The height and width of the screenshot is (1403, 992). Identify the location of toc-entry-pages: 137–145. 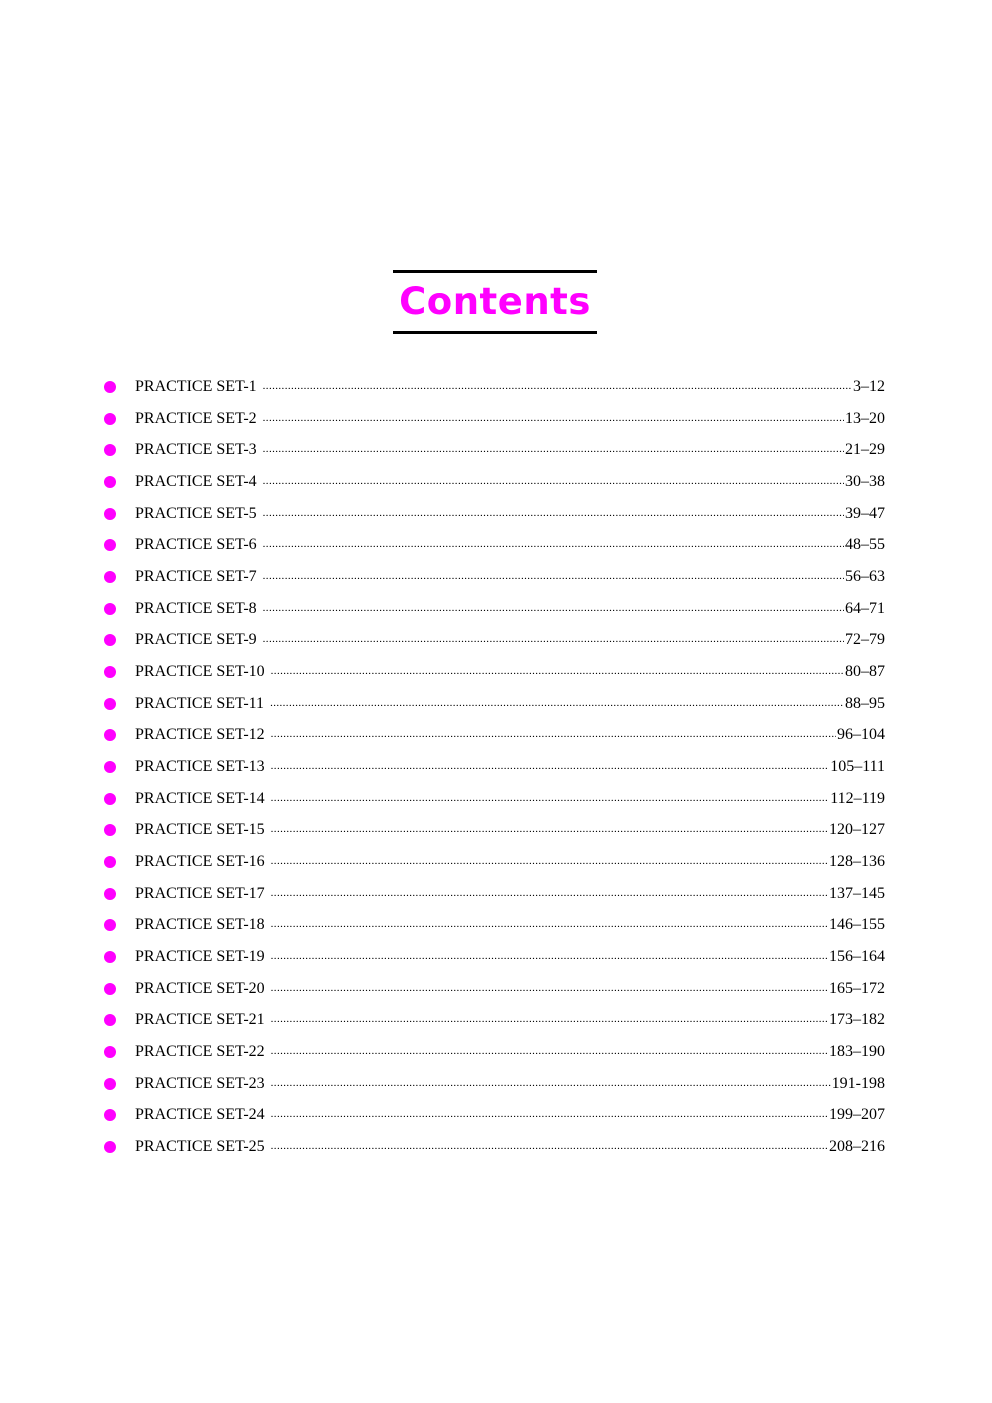
(857, 893).